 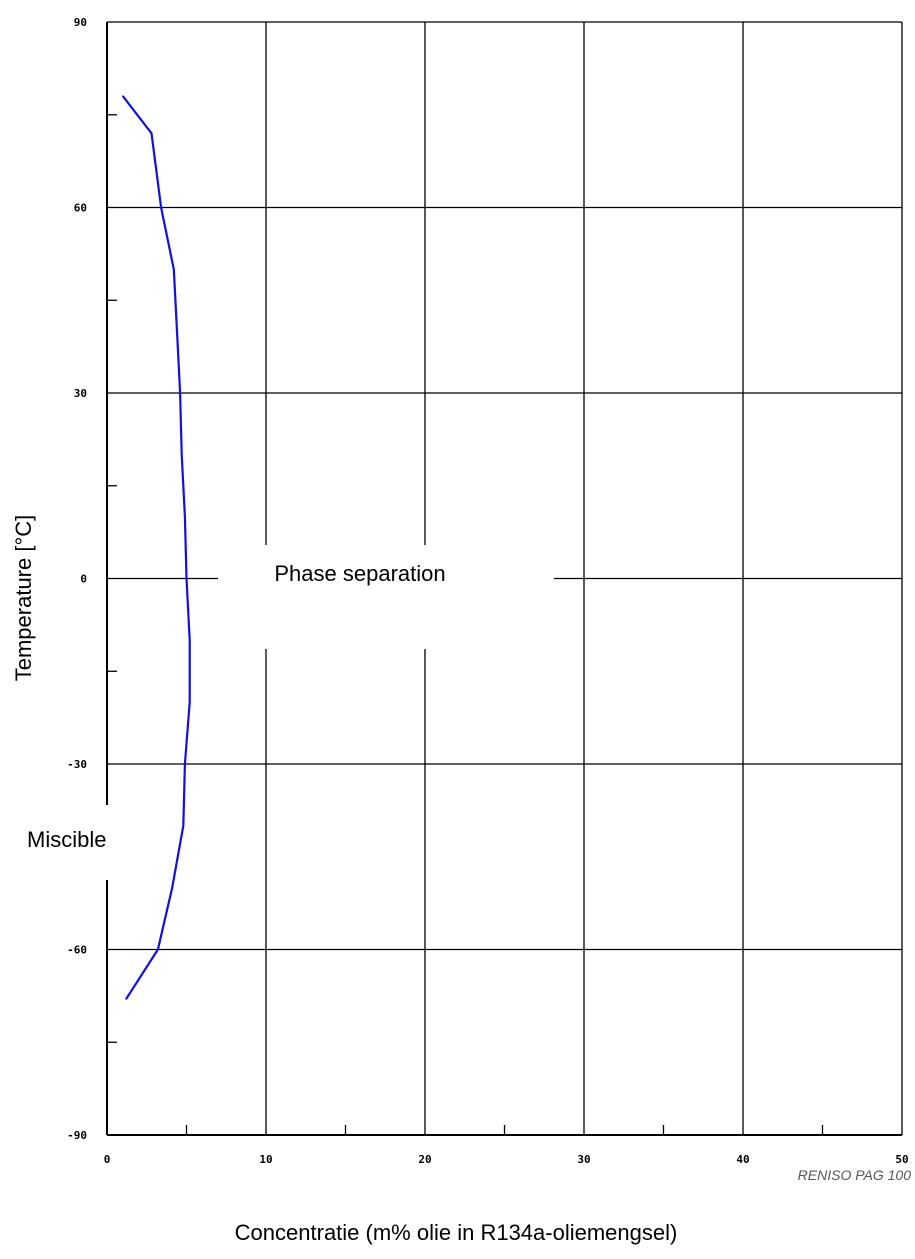 I want to click on x-tick-label-20: 20, so click(x=424, y=1159).